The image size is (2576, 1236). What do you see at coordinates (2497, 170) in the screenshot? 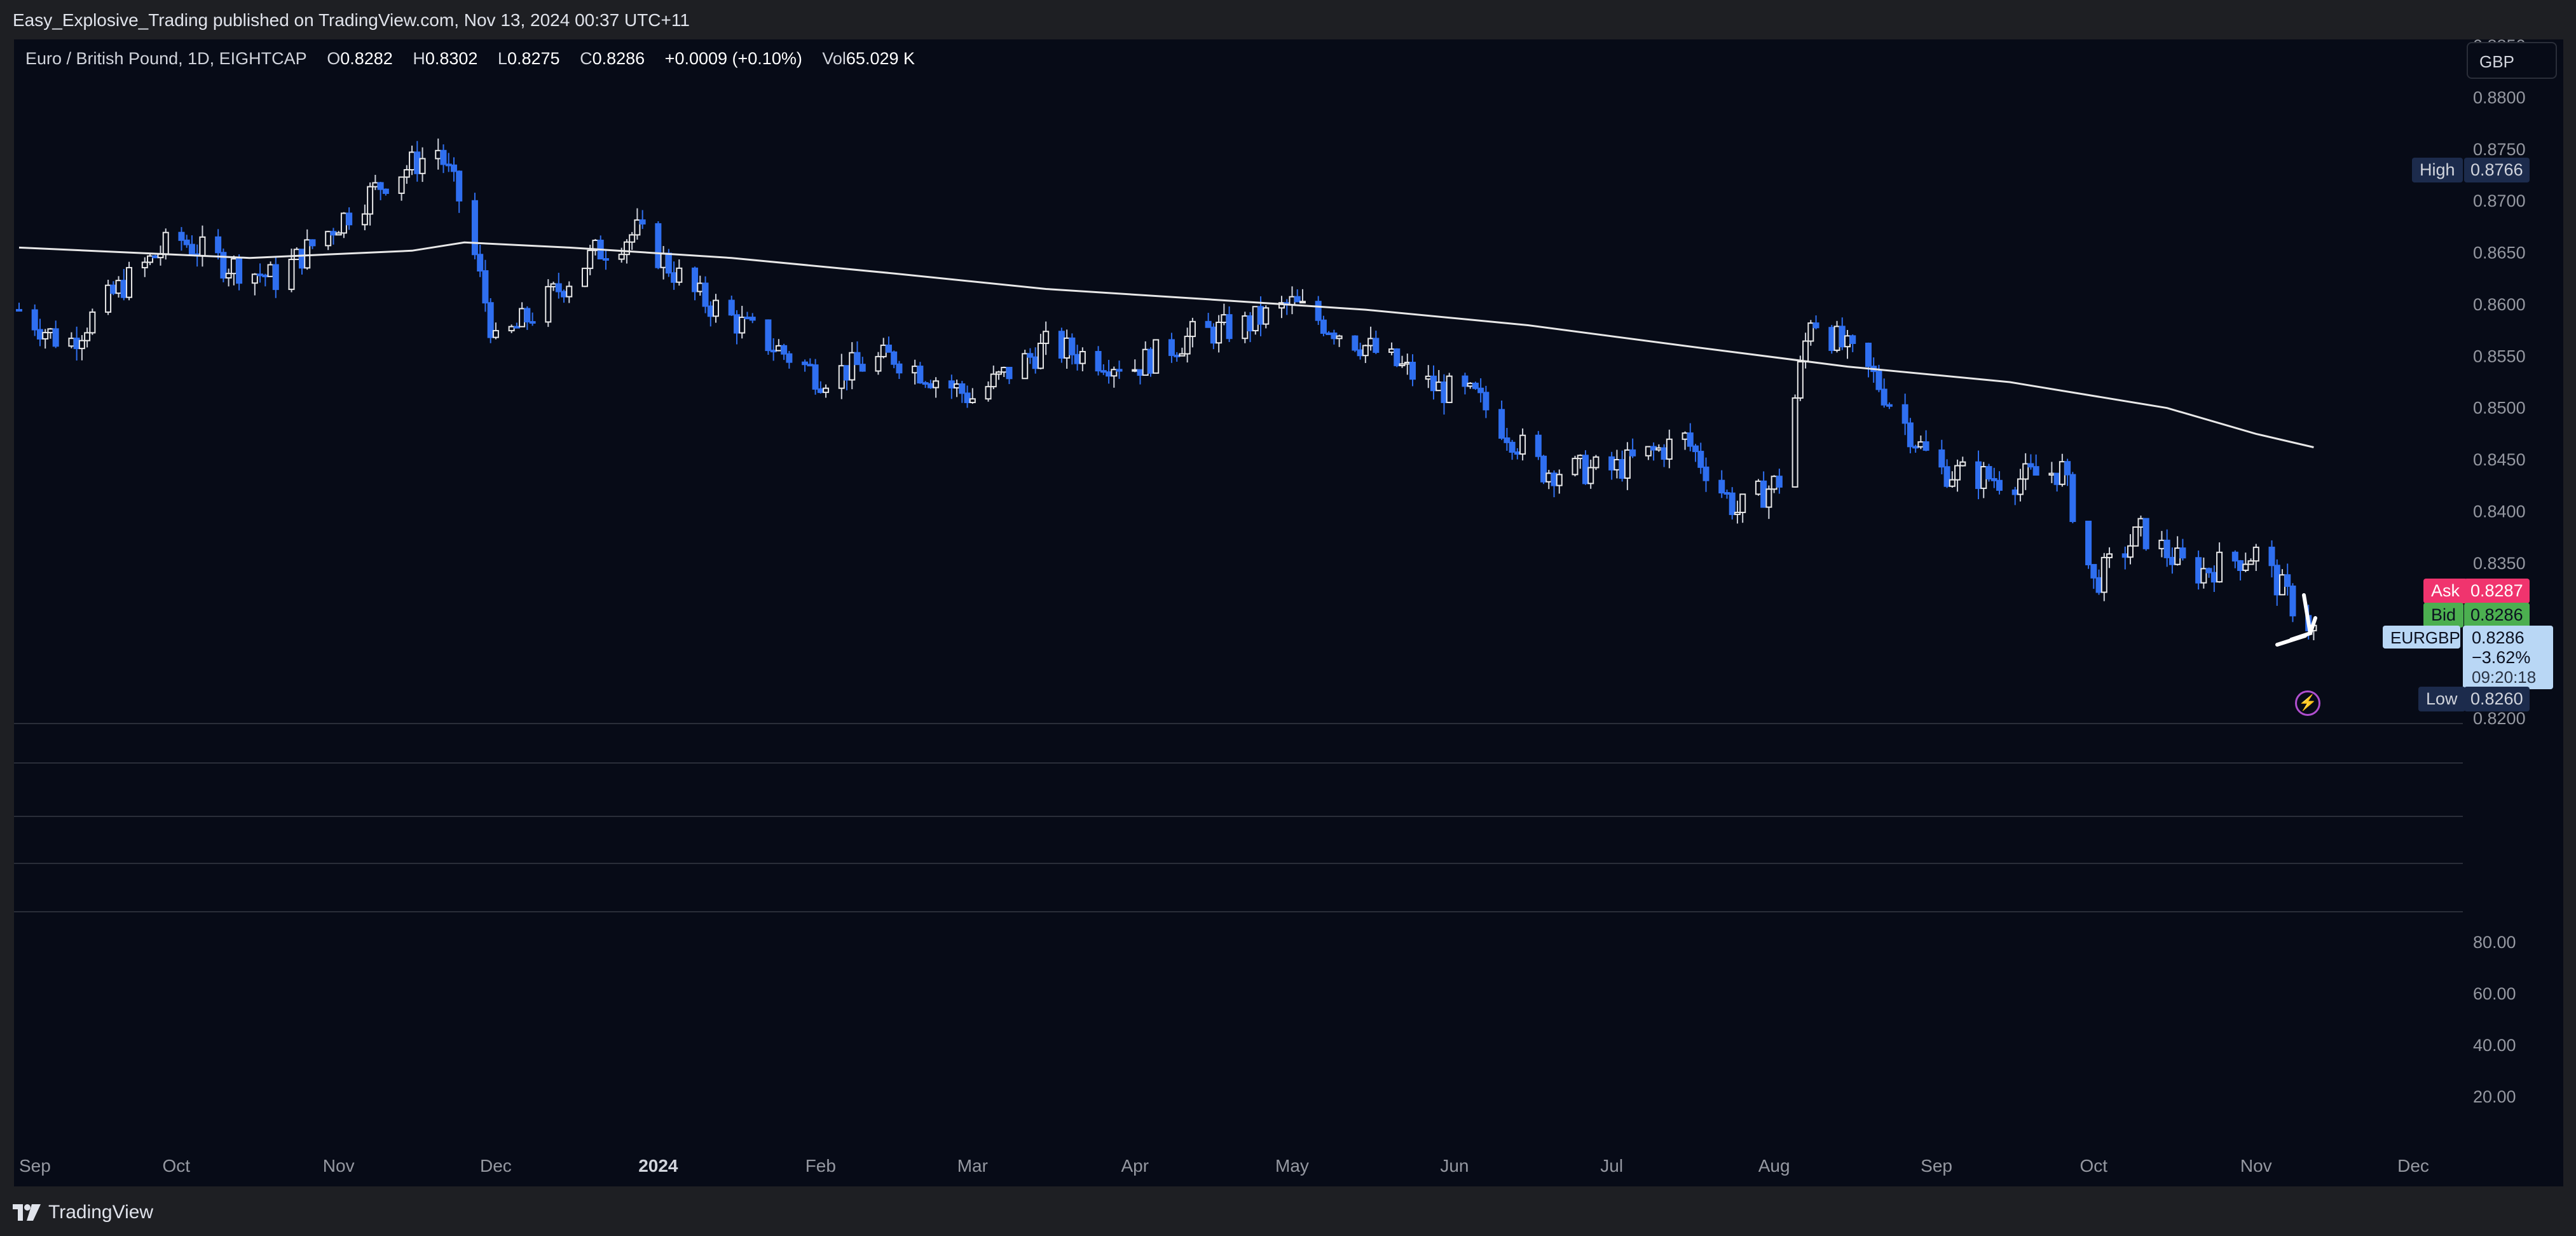
I see `high-tag-value: 0.8766` at bounding box center [2497, 170].